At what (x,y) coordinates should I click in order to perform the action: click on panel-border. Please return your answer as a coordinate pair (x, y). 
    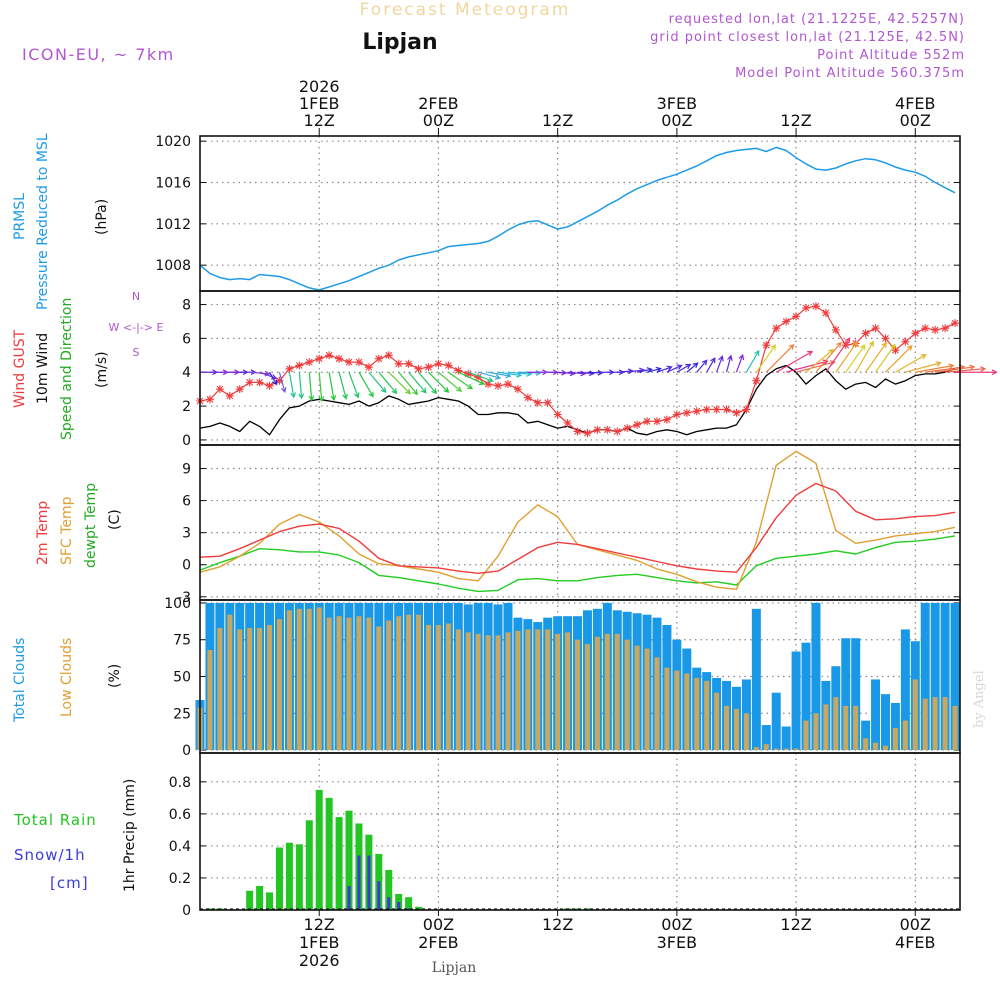
    Looking at the image, I should click on (580, 368).